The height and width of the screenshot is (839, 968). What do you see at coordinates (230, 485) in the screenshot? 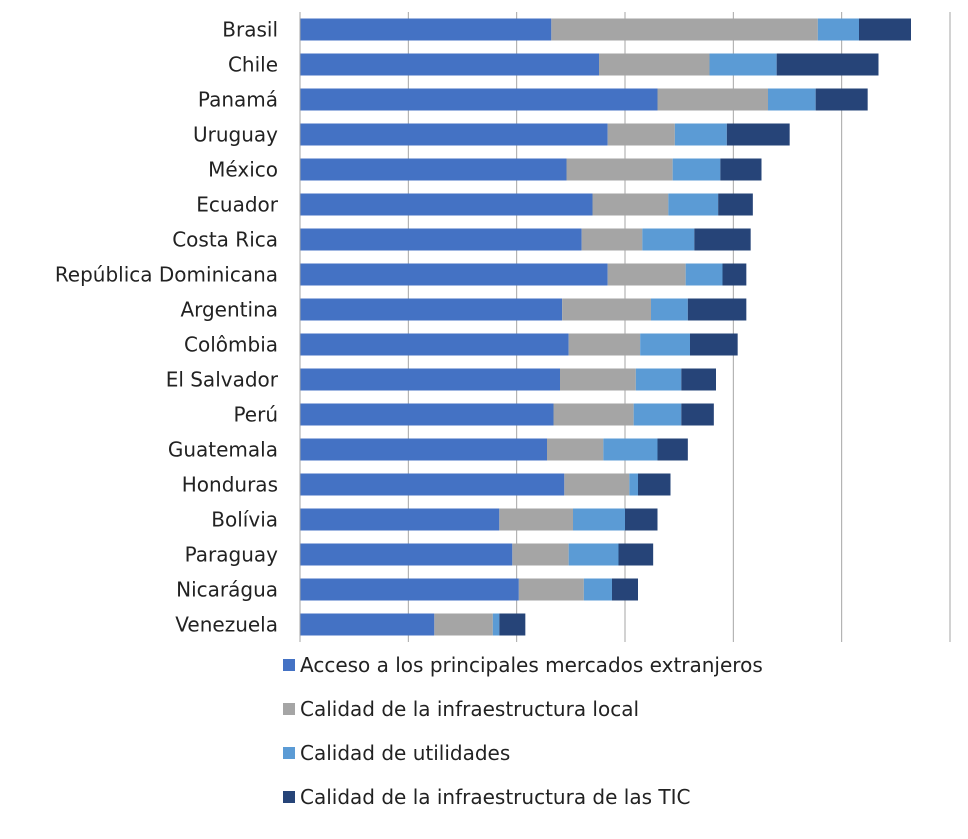
I see `category-label: Honduras` at bounding box center [230, 485].